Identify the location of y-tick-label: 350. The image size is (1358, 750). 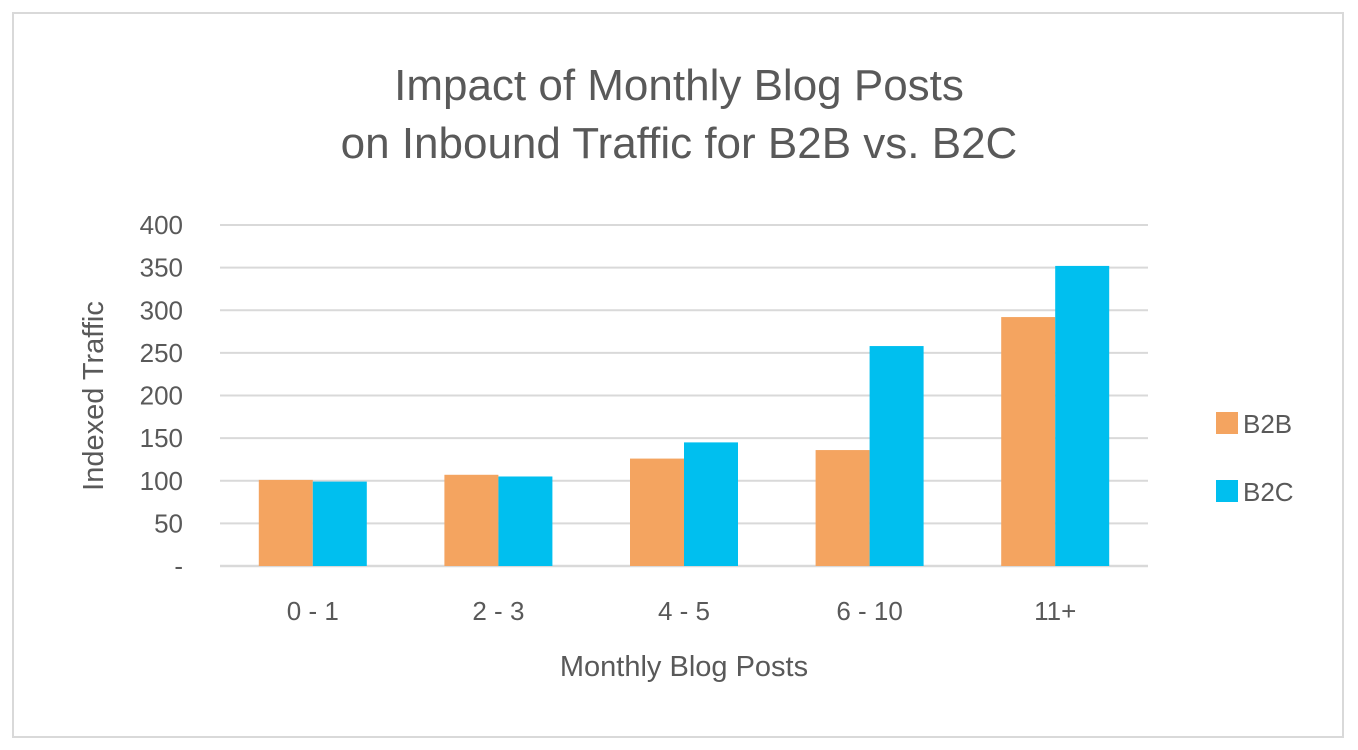
(161, 268).